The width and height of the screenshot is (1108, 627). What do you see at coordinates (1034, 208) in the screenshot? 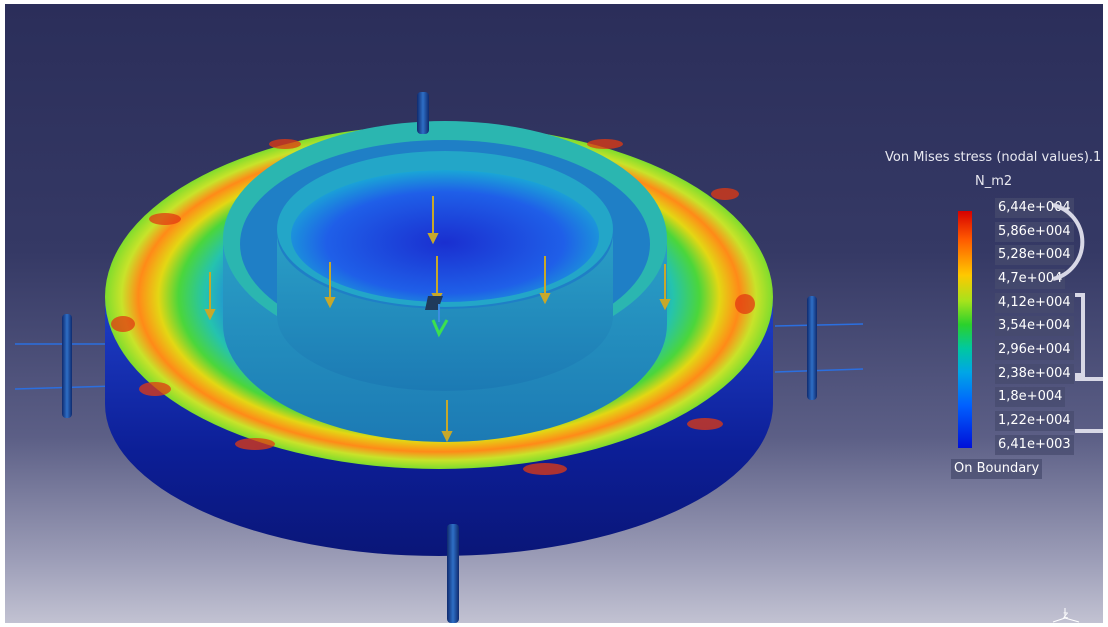
I see `legend-value: 6,44e+004` at bounding box center [1034, 208].